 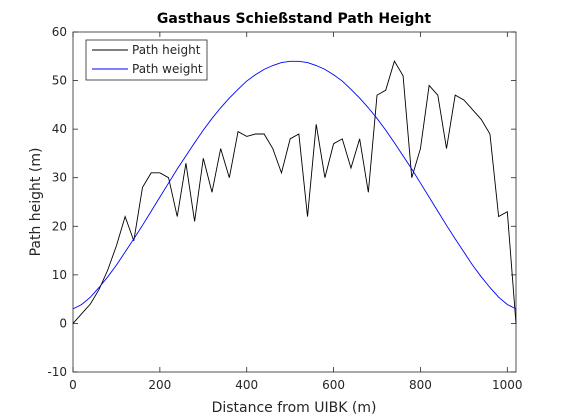 I want to click on y-tick-label: 20, so click(x=59, y=226).